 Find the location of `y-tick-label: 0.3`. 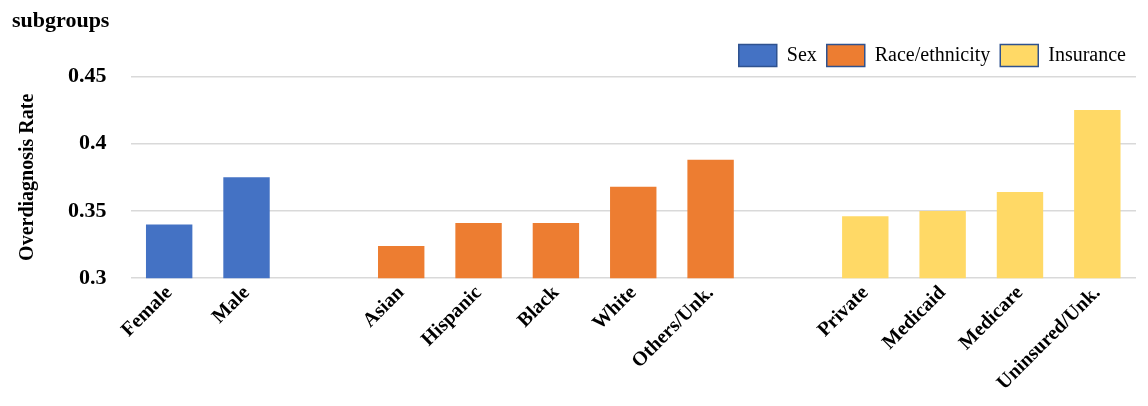

y-tick-label: 0.3 is located at coordinates (93, 276).